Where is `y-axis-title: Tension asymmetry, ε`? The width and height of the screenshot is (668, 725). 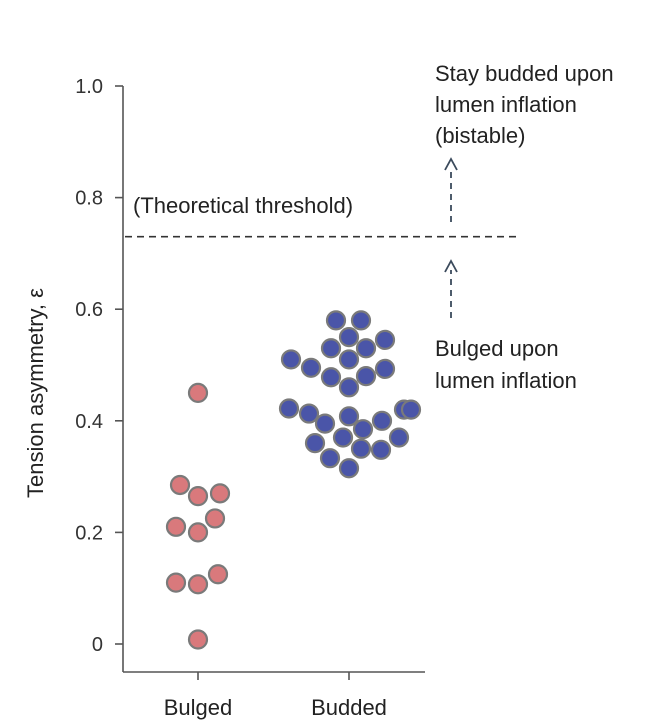
y-axis-title: Tension asymmetry, ε is located at coordinates (35, 393).